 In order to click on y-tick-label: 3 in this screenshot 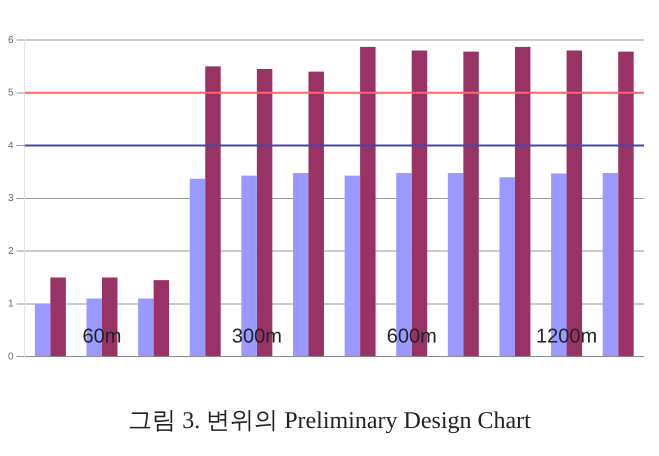, I will do `click(11, 198)`.